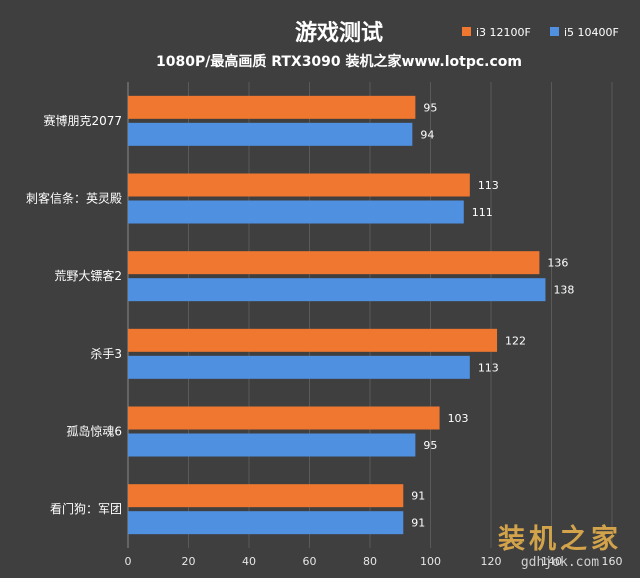  I want to click on category-label: 杀手3, so click(106, 353).